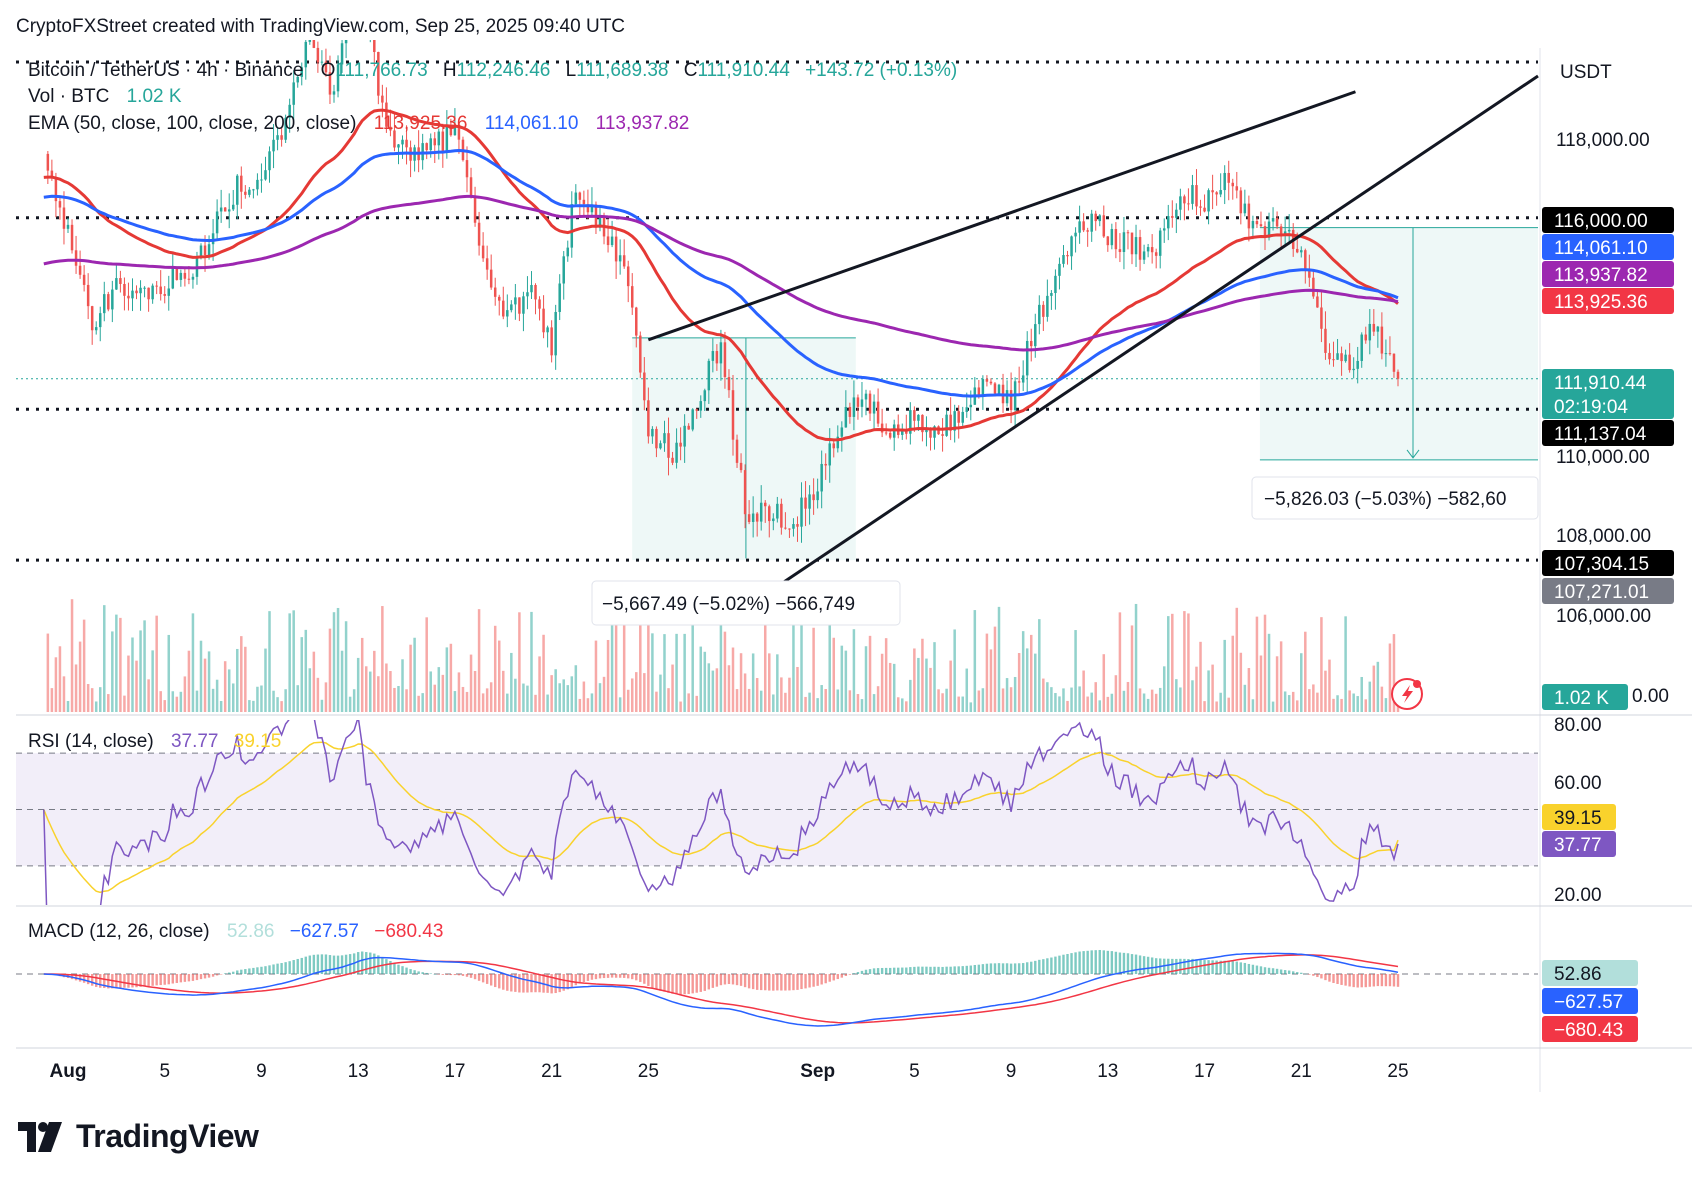 This screenshot has width=1692, height=1187. I want to click on tradingview-brand: TradingView, so click(138, 1136).